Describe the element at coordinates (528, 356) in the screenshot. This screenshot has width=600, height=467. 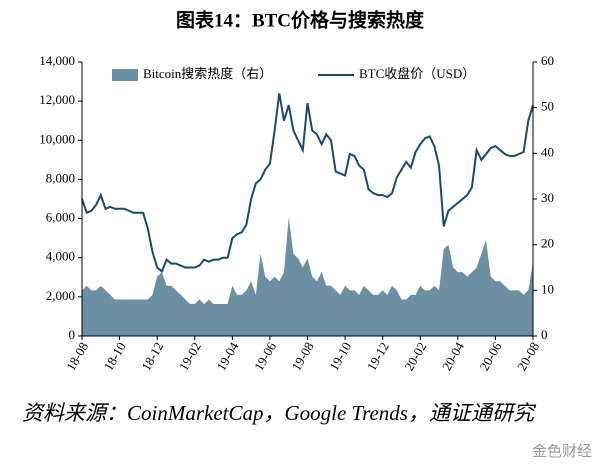
I see `x-tick-label: 20-08` at that location.